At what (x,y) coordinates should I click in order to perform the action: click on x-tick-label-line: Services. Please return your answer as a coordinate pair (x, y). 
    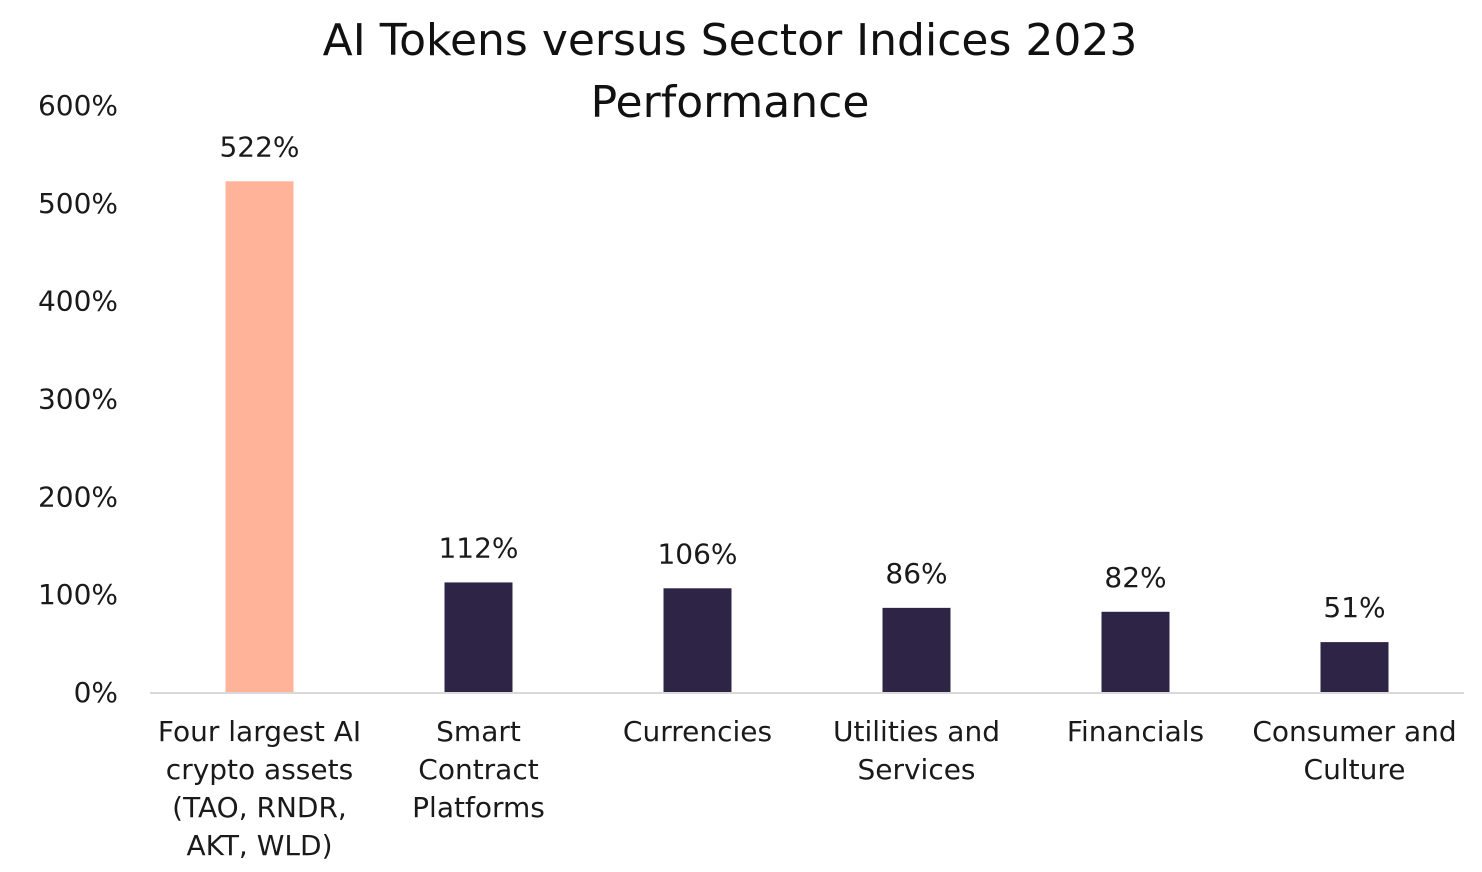
    Looking at the image, I should click on (916, 769).